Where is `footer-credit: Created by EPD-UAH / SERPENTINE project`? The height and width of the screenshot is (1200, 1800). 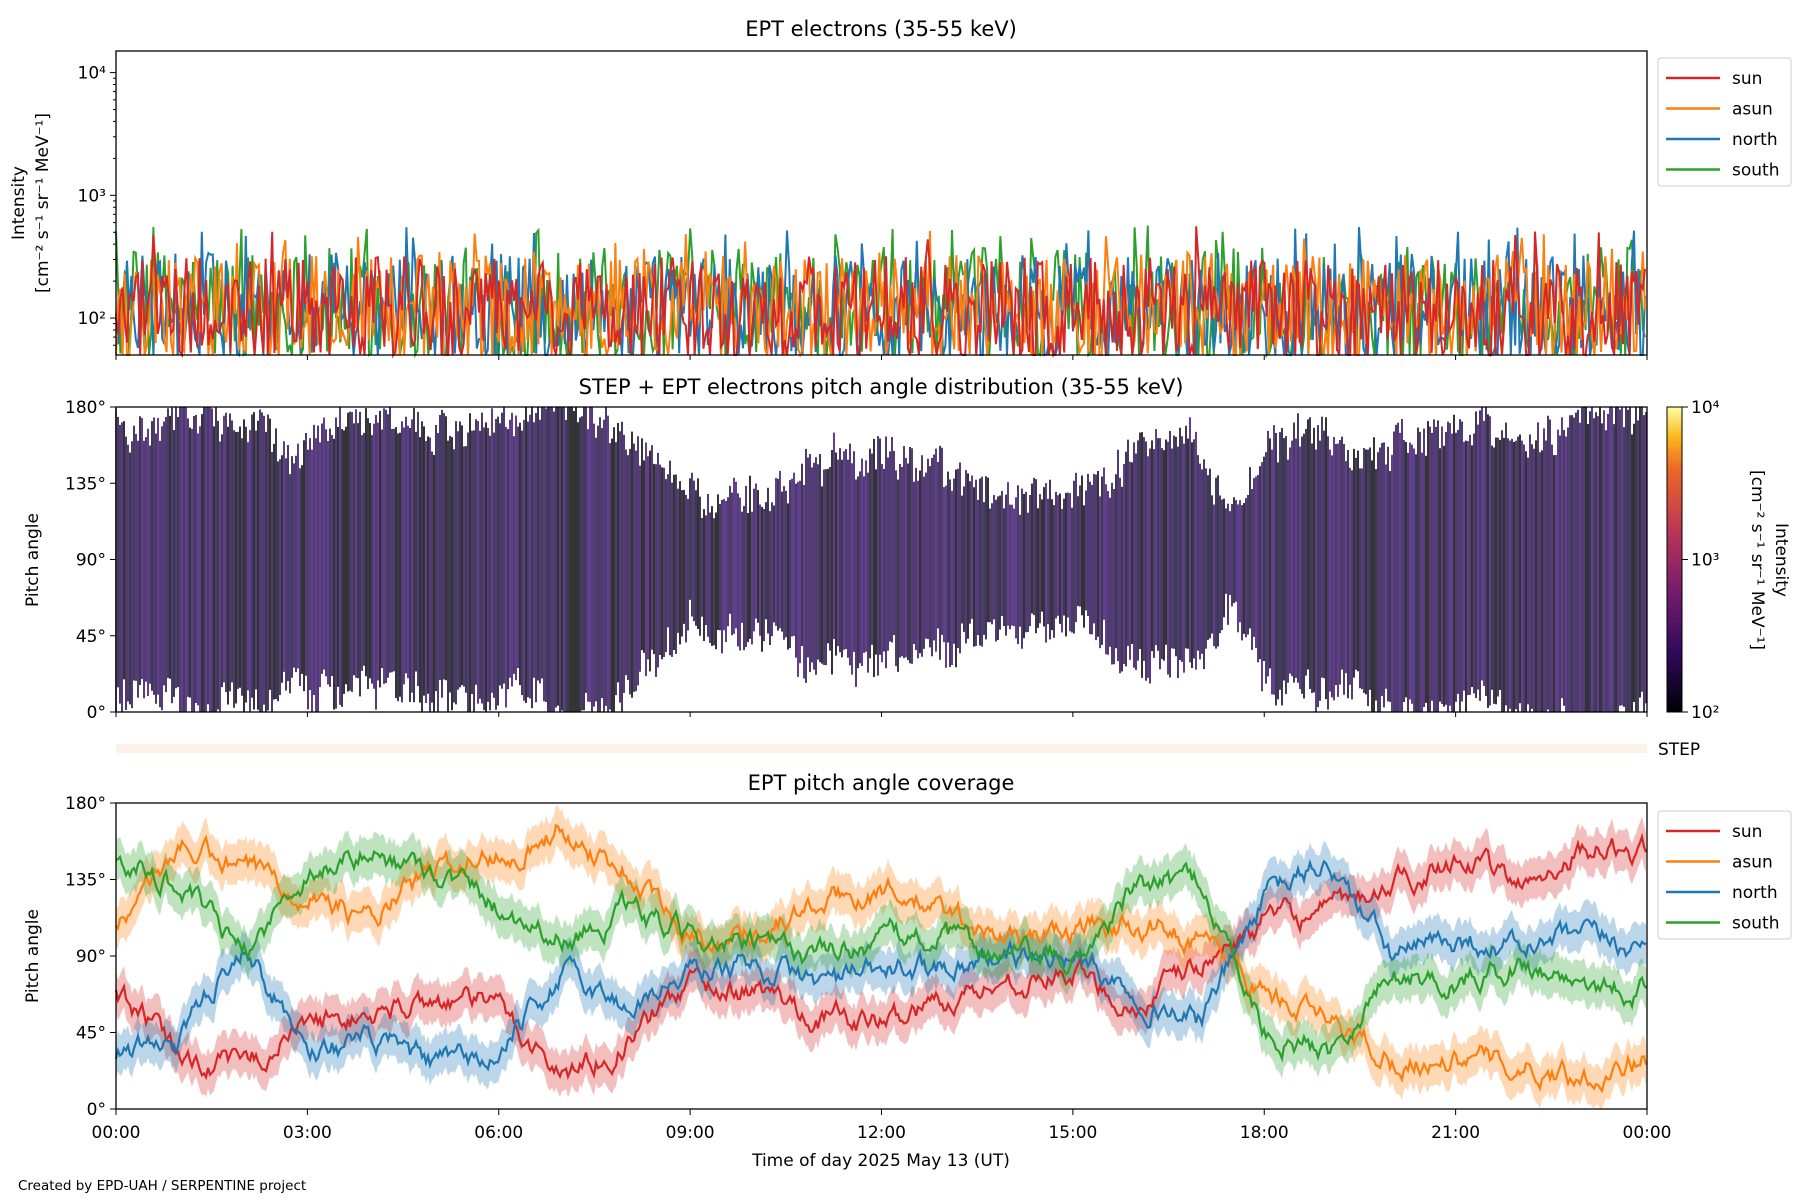 footer-credit: Created by EPD-UAH / SERPENTINE project is located at coordinates (162, 1186).